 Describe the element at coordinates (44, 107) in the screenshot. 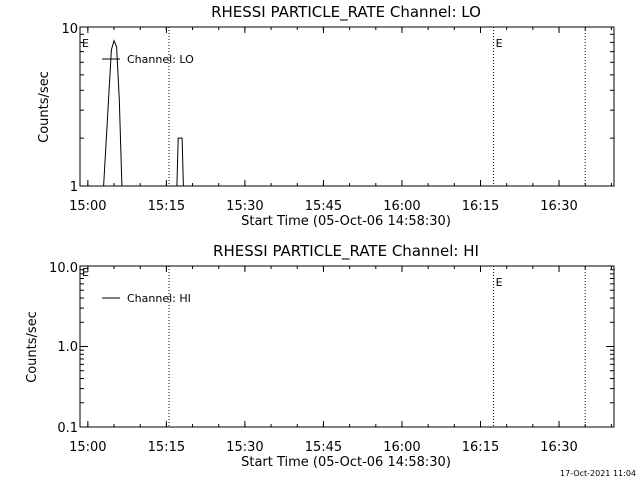

I see `y-axis-label-lo: Counts/sec` at that location.